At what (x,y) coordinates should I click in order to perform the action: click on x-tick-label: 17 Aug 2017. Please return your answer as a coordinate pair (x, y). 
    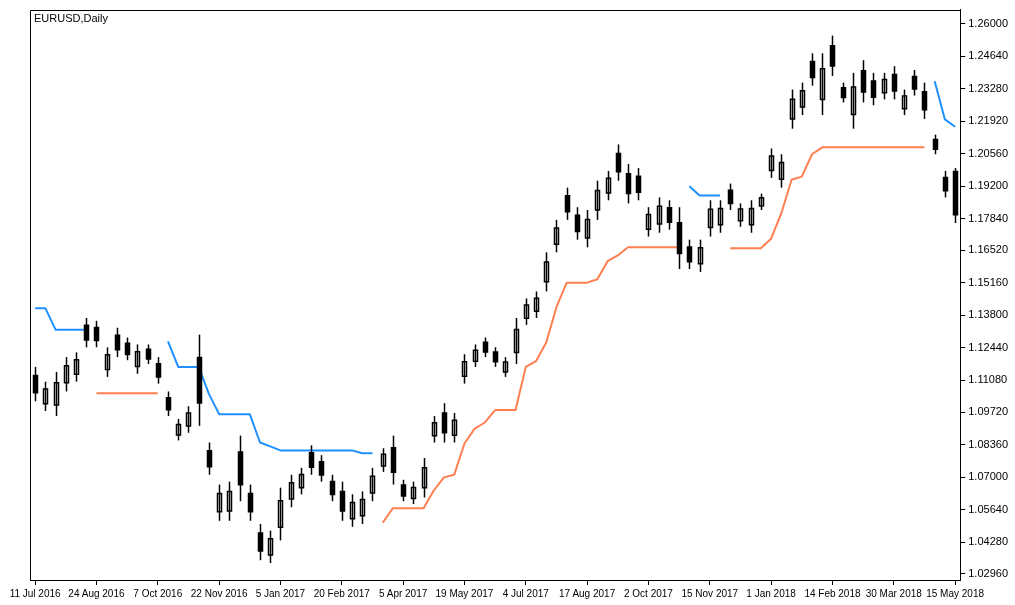
    Looking at the image, I should click on (587, 593).